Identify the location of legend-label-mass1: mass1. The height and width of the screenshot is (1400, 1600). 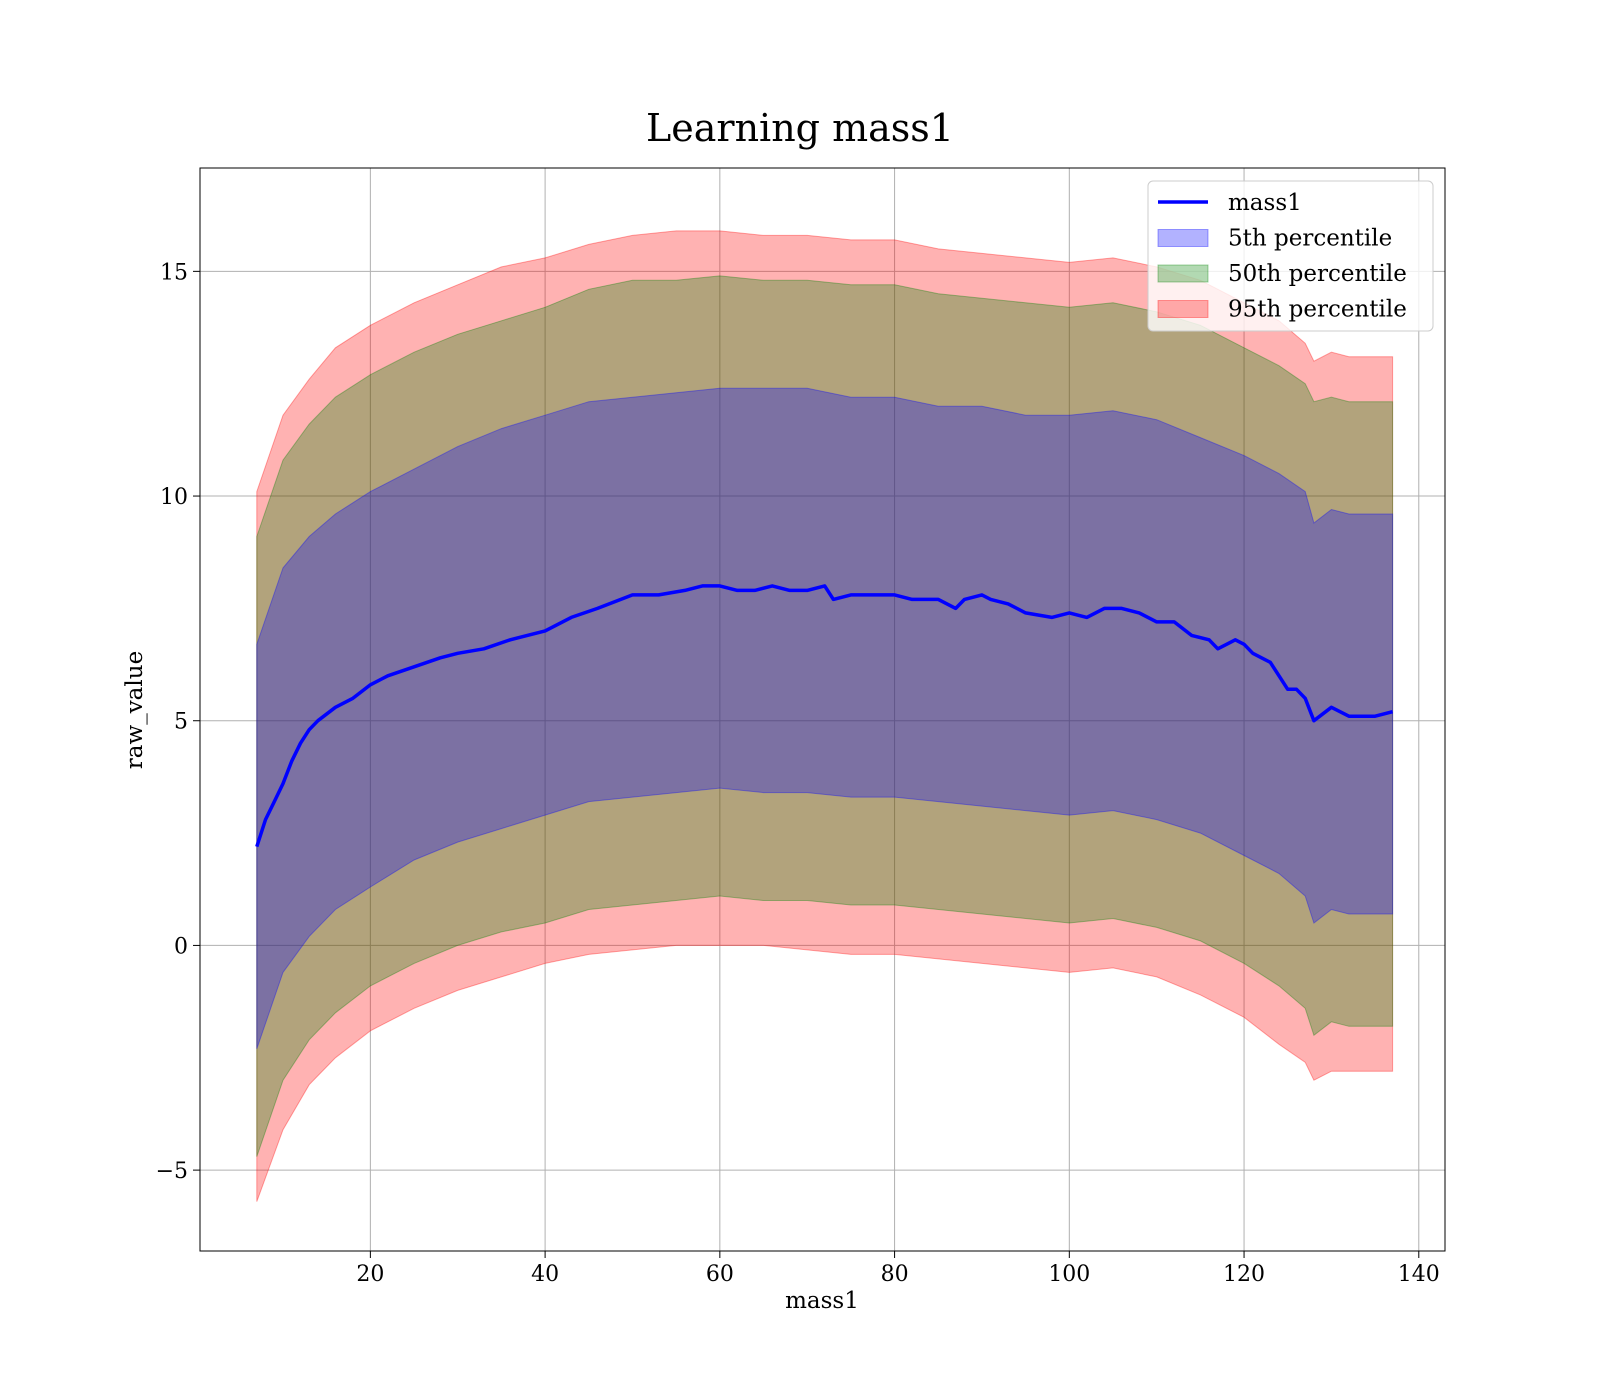
(1265, 203).